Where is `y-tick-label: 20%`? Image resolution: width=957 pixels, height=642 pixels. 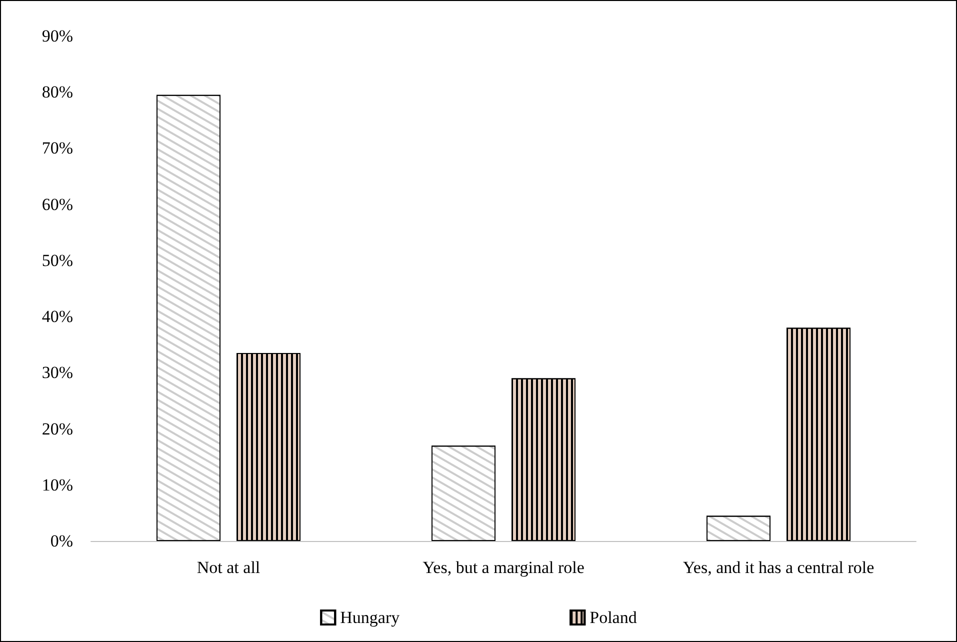
y-tick-label: 20% is located at coordinates (57, 428).